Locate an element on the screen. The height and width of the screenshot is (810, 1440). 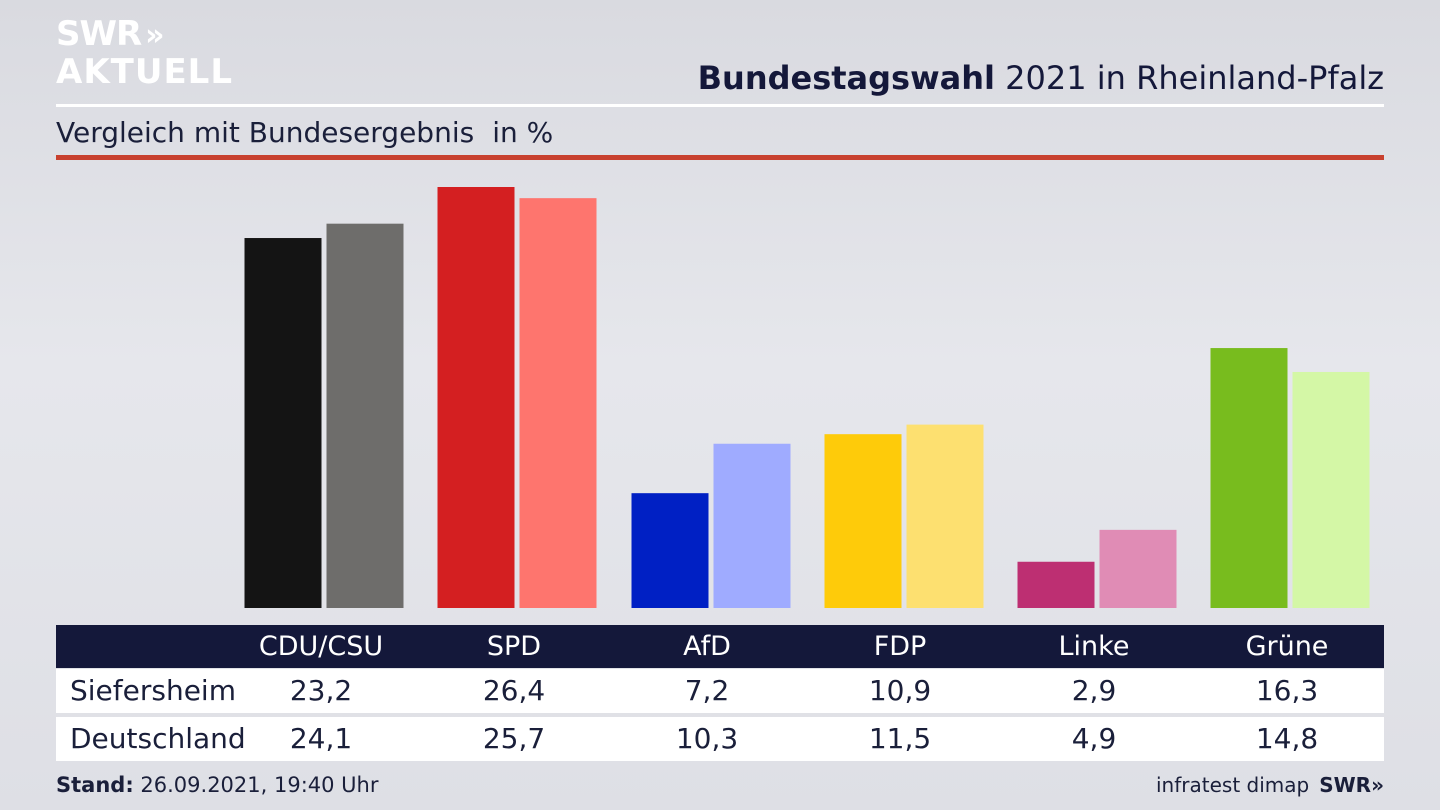
value-cell-cdu-csu: 24,1 is located at coordinates (321, 738).